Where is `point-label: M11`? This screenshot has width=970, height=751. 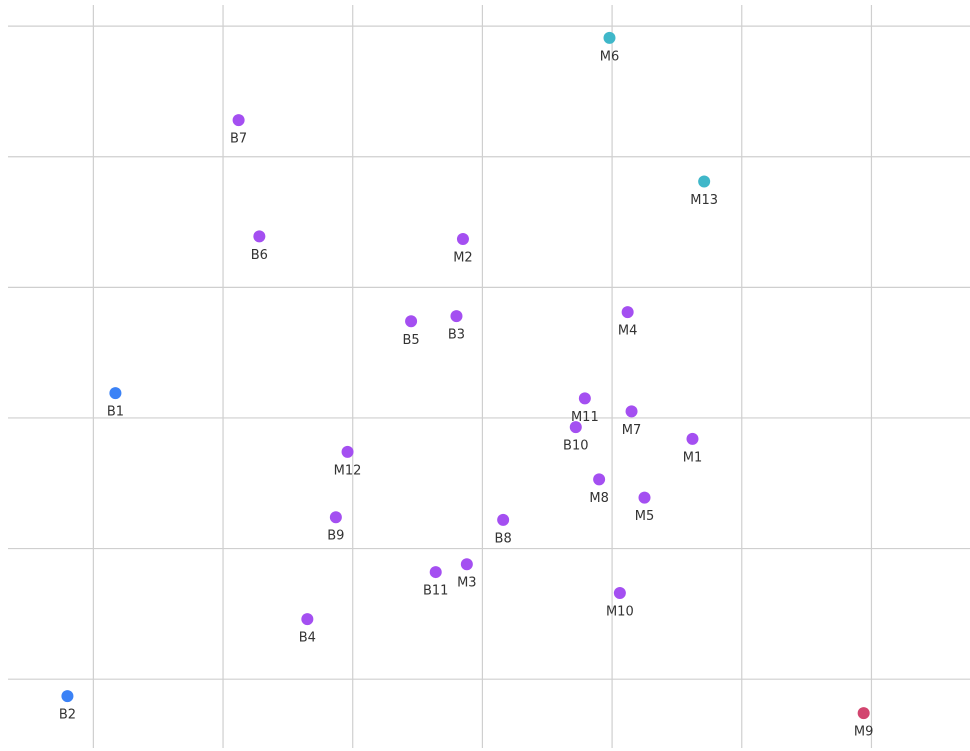
point-label: M11 is located at coordinates (585, 417).